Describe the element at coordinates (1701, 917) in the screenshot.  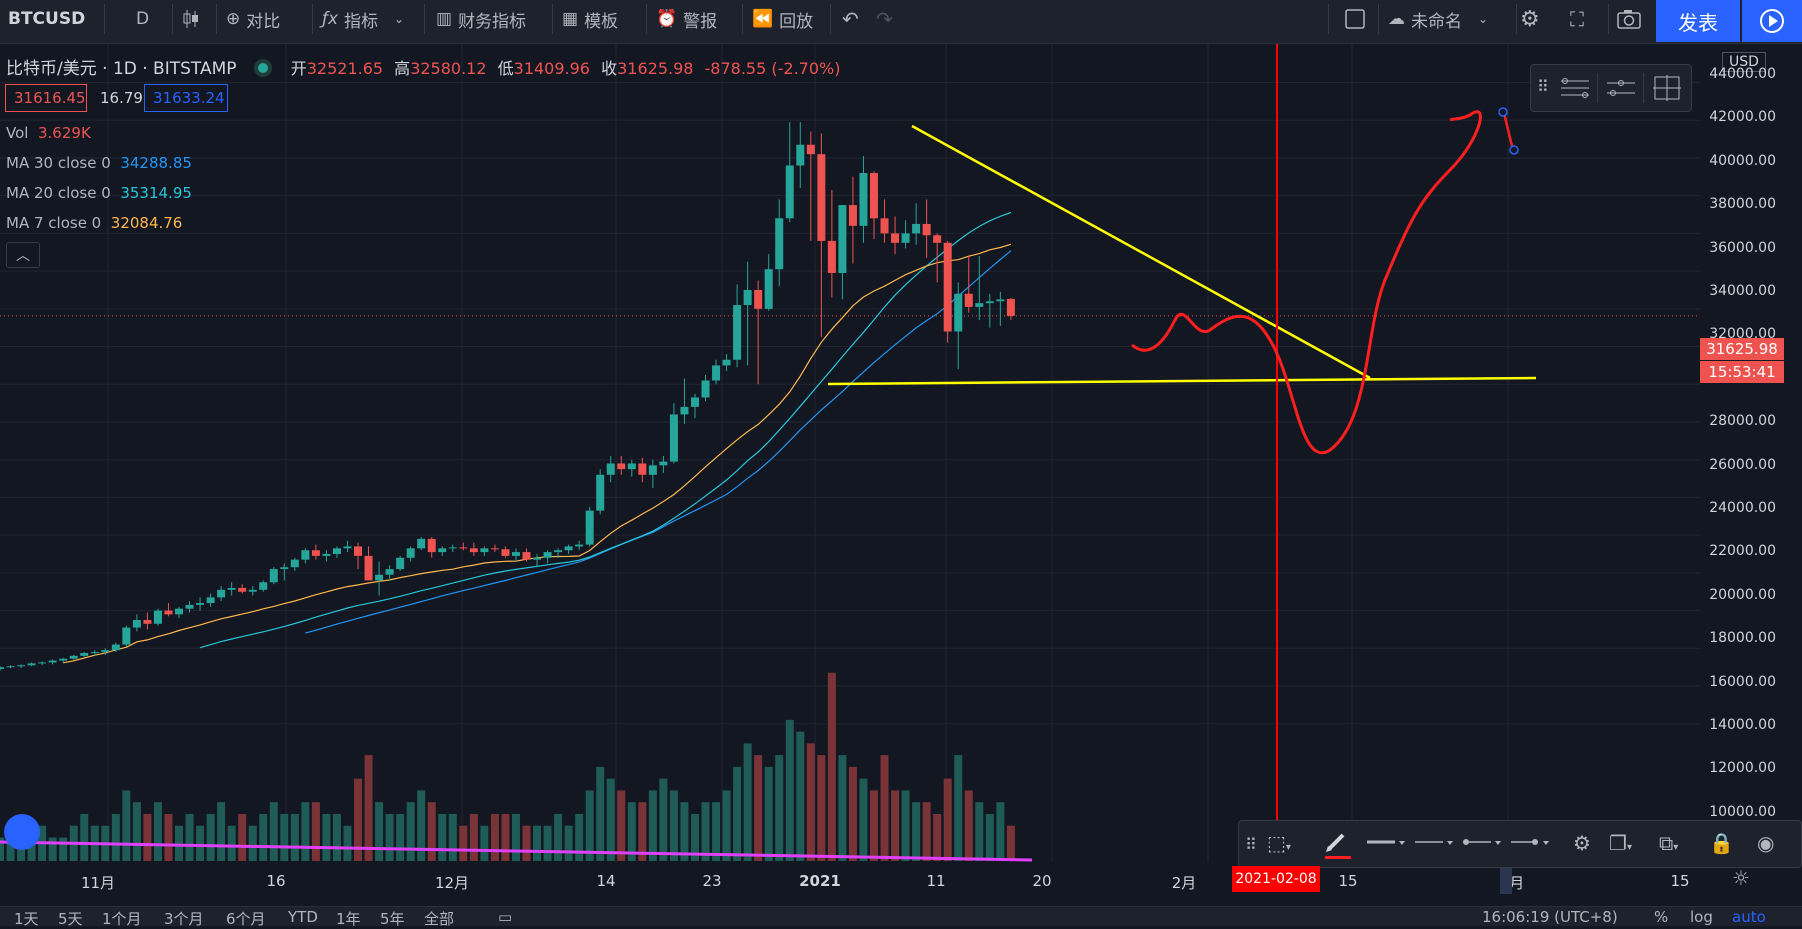
I see `log-toggle: log` at that location.